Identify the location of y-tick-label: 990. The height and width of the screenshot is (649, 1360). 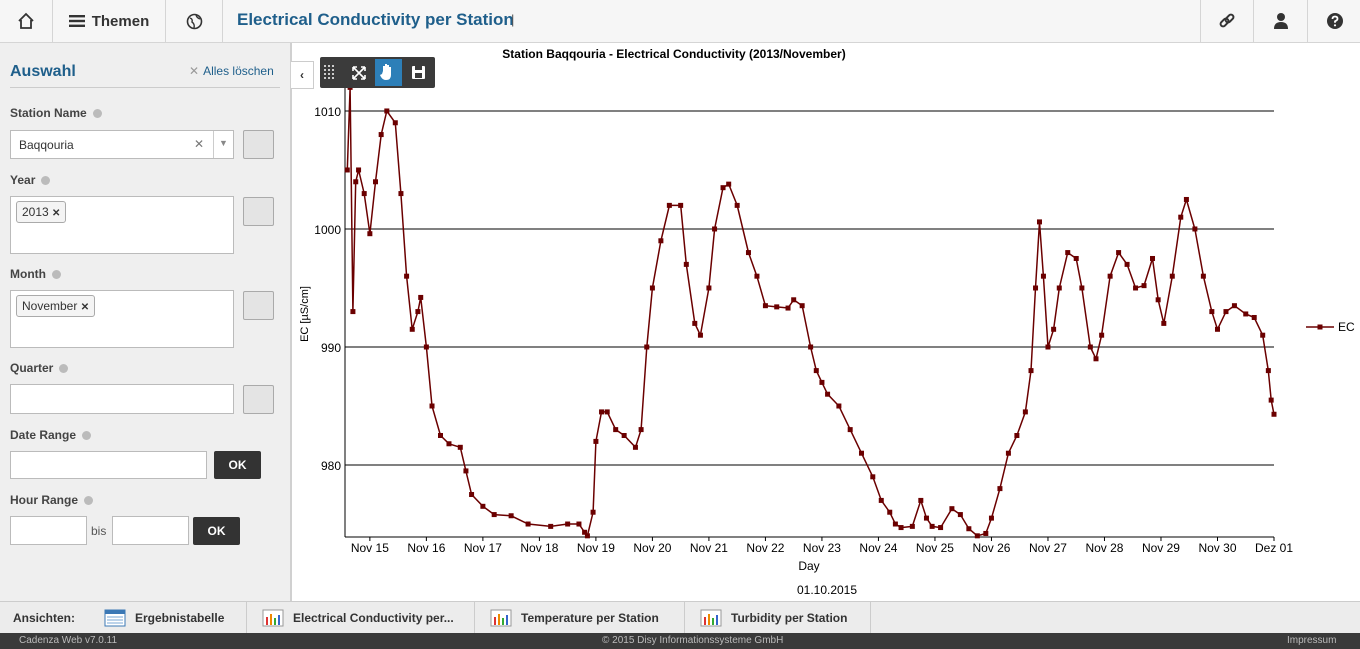
(331, 348).